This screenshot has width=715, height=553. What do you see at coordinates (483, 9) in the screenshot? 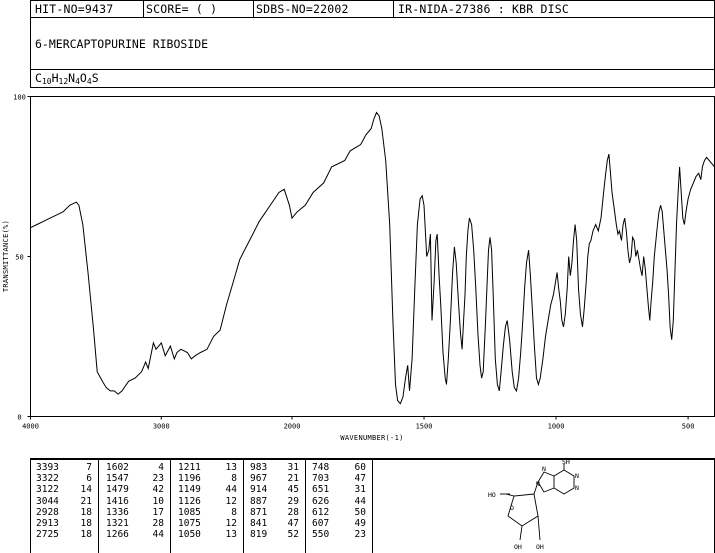
I see `ir-info: IR-NIDA-27386 : KBR DISC` at bounding box center [483, 9].